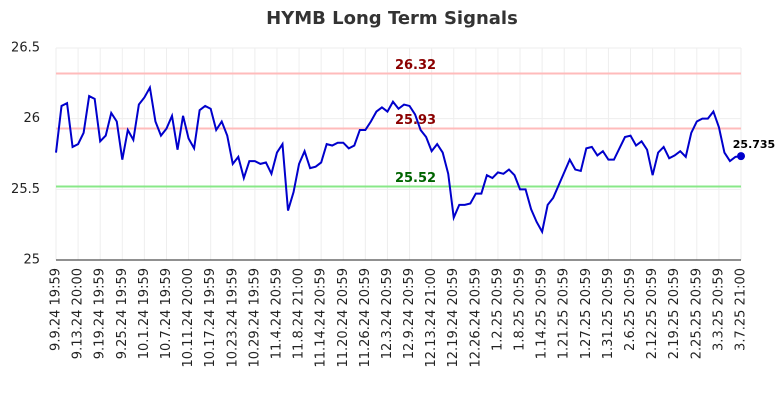 The width and height of the screenshot is (784, 404). Describe the element at coordinates (586, 313) in the screenshot. I see `x-tick-label: 1.27.25 20:59` at that location.